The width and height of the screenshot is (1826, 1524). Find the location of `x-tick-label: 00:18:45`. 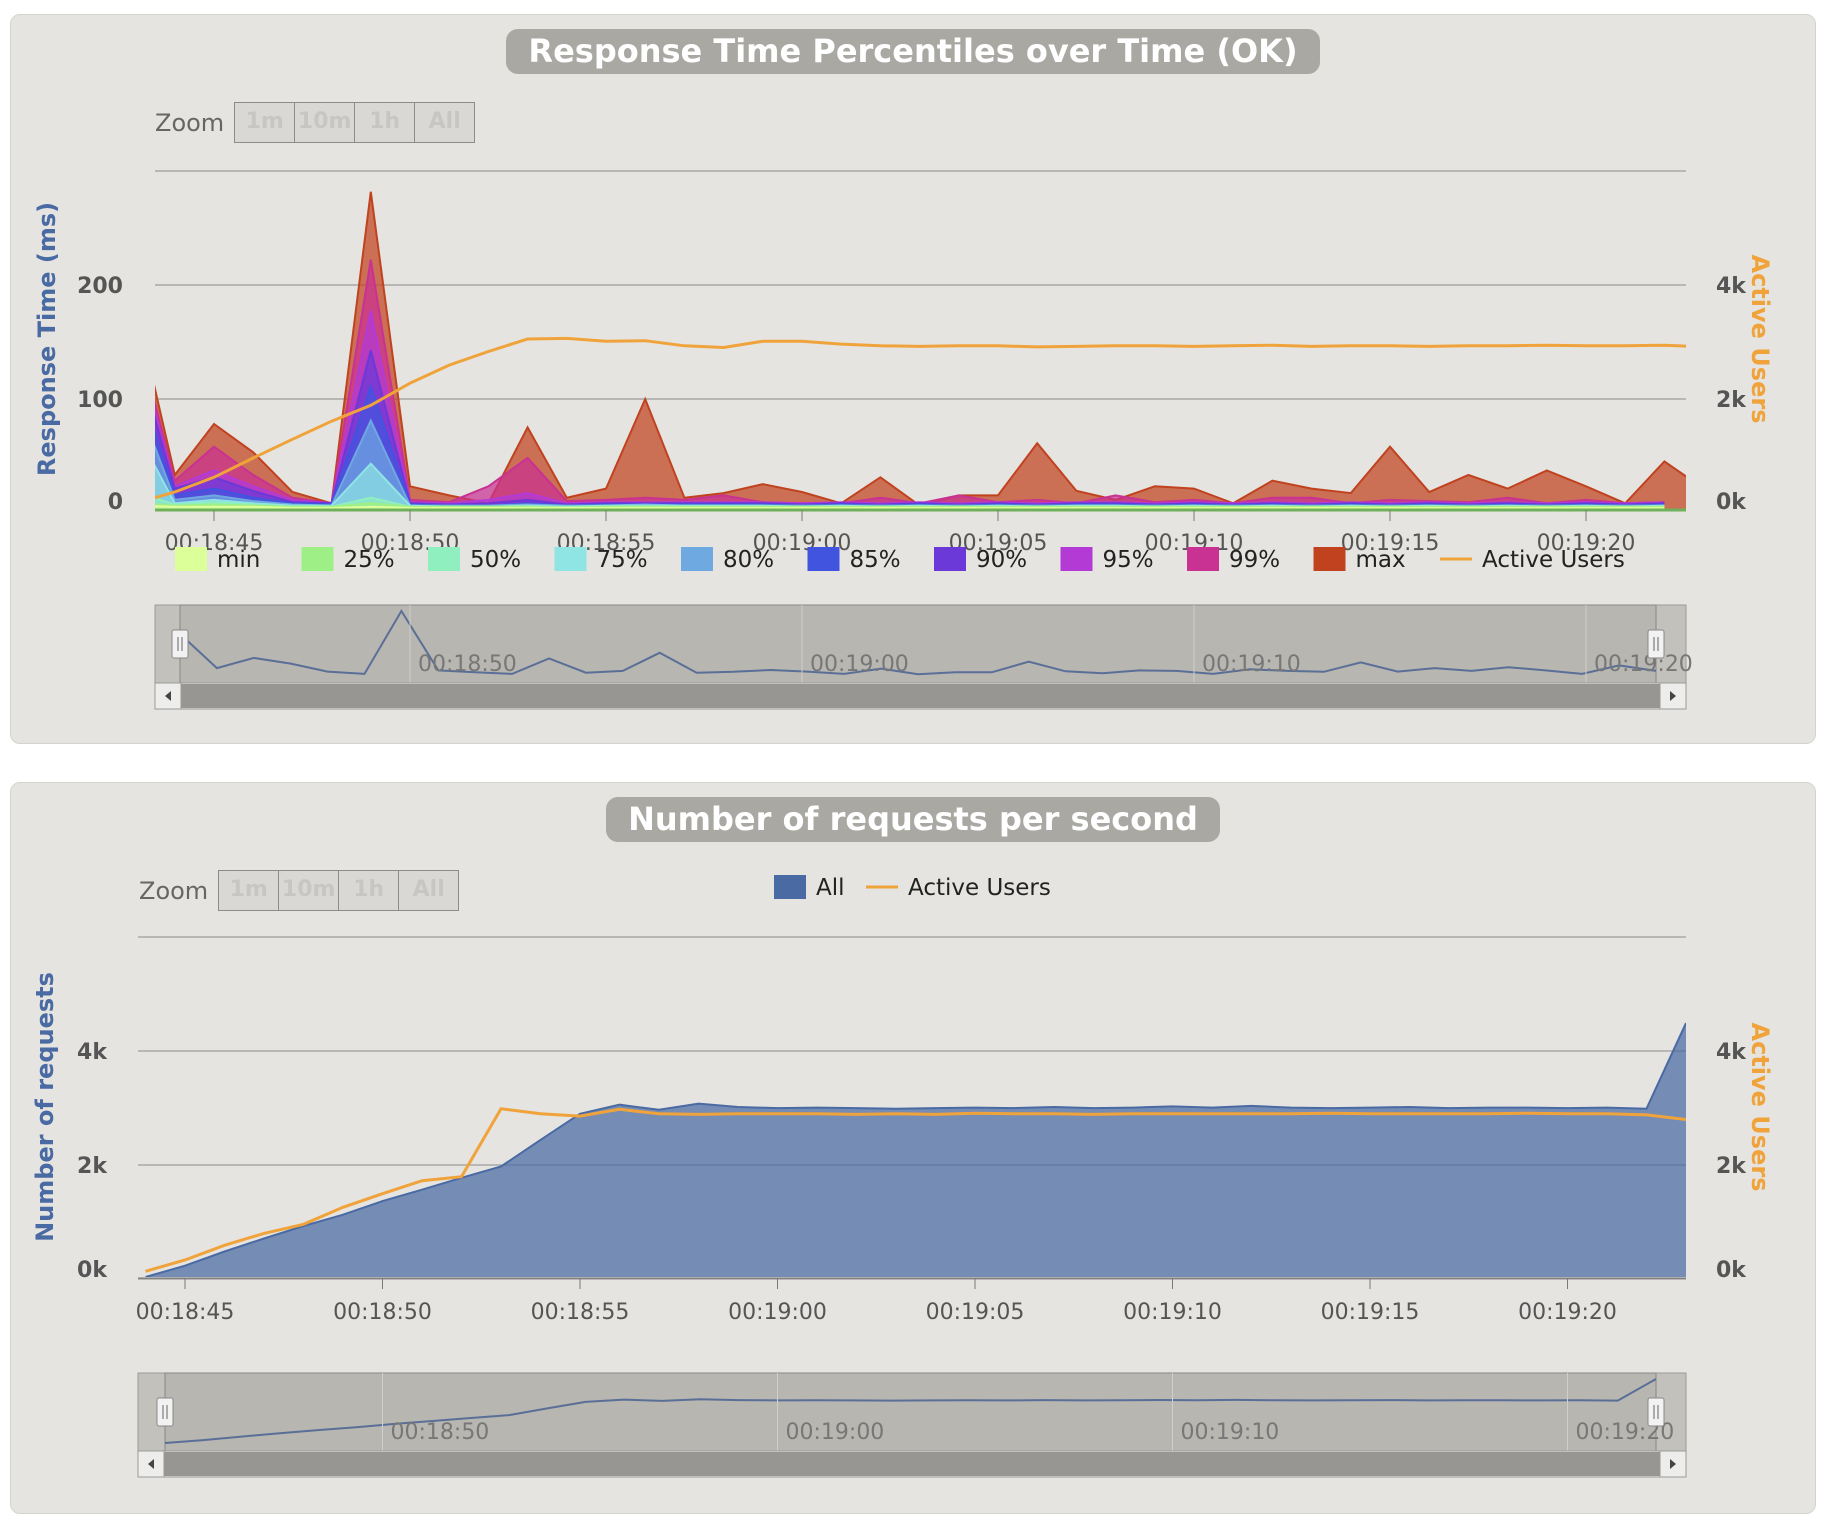

x-tick-label: 00:18:45 is located at coordinates (185, 1312).